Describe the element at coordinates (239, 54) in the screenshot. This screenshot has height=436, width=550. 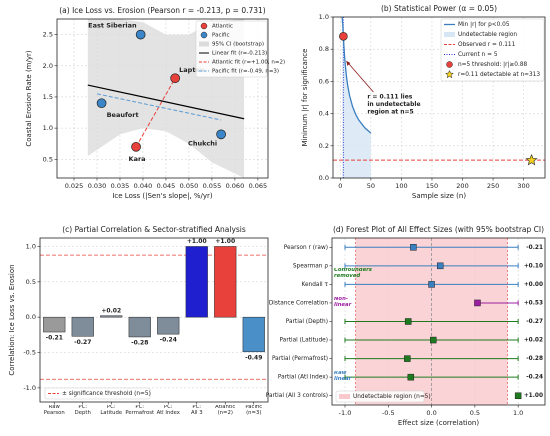
I see `legend-label: Linear fit (r=-0.213)` at that location.